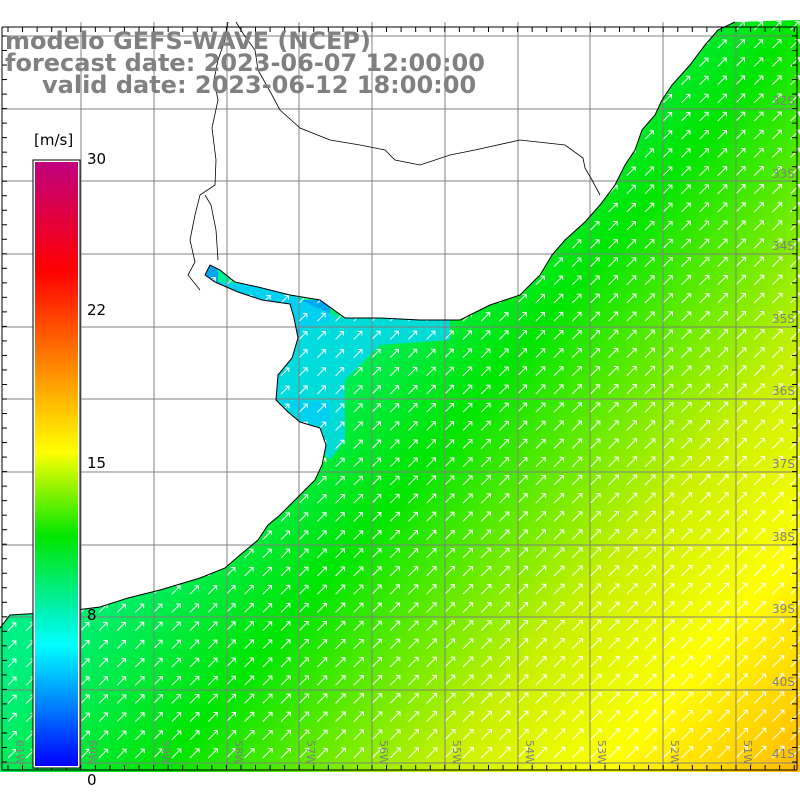 This screenshot has width=800, height=800. I want to click on longitude-label: 51W, so click(747, 752).